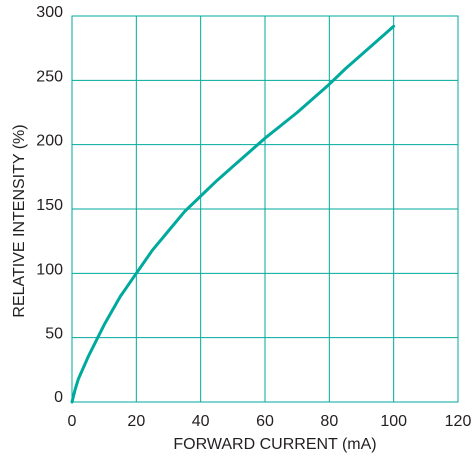 Image resolution: width=472 pixels, height=459 pixels. What do you see at coordinates (58, 397) in the screenshot?
I see `y-tick-label: 0` at bounding box center [58, 397].